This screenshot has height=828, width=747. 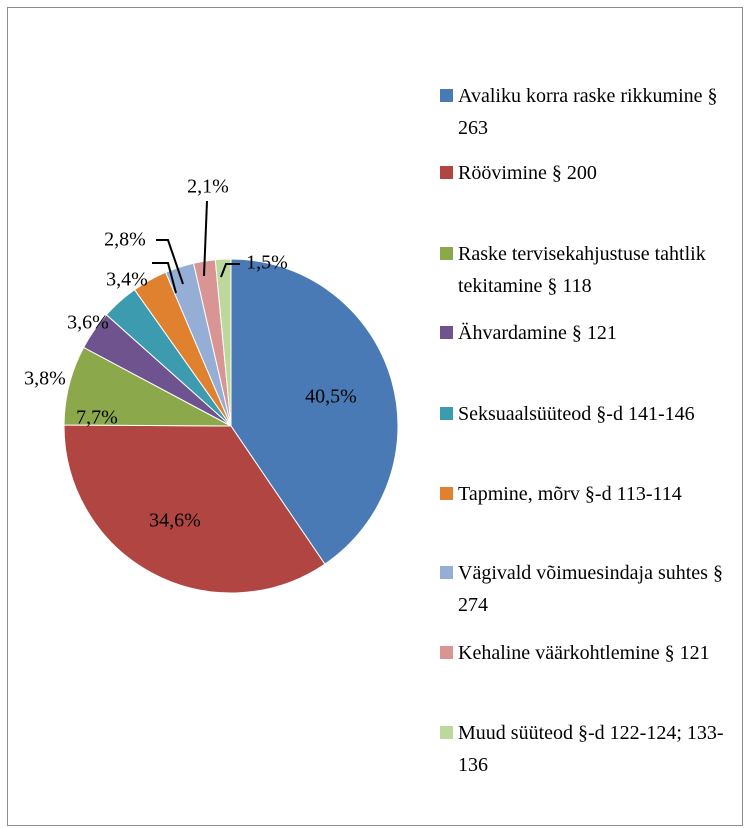 What do you see at coordinates (208, 187) in the screenshot?
I see `data-label: 2,1%` at bounding box center [208, 187].